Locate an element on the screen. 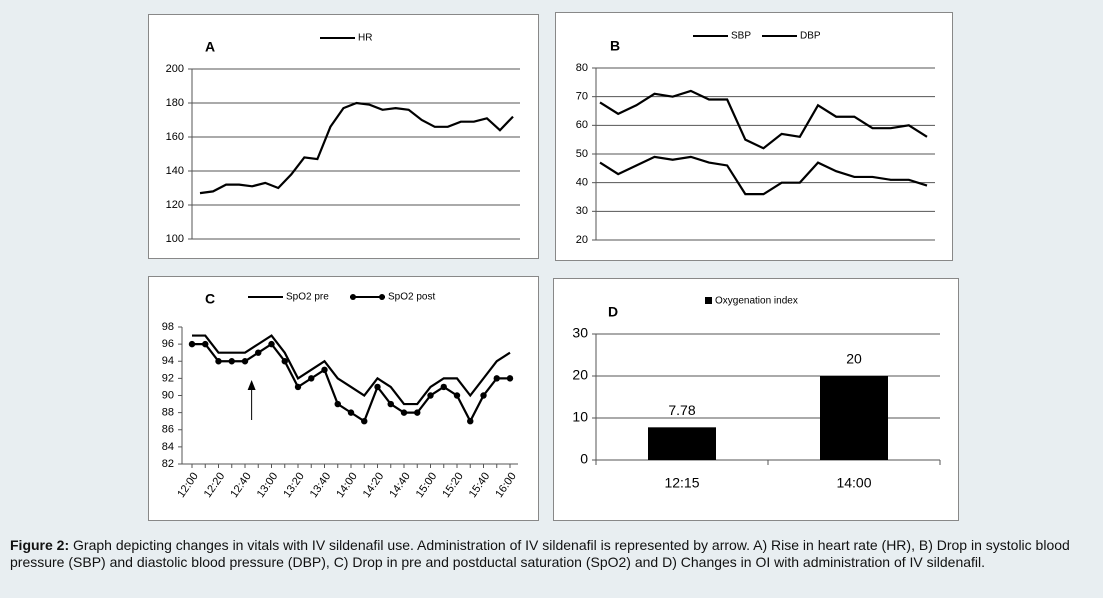 The width and height of the screenshot is (1103, 598). y-tick-label: 88 is located at coordinates (168, 413).